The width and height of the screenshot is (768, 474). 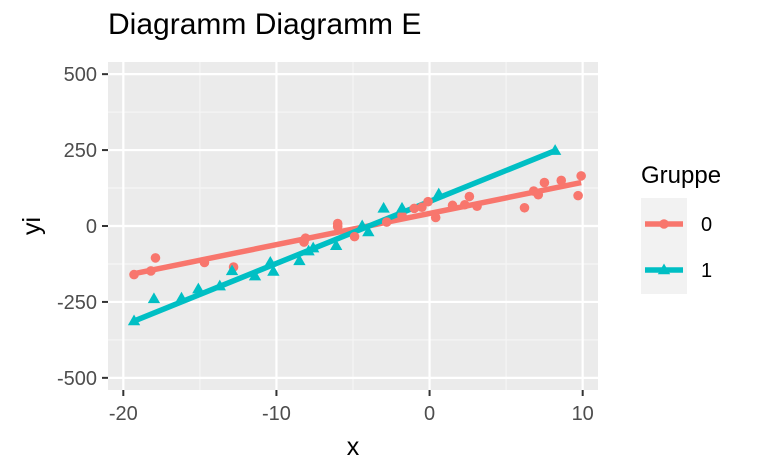 I want to click on legend-title: Gruppe, so click(x=681, y=175).